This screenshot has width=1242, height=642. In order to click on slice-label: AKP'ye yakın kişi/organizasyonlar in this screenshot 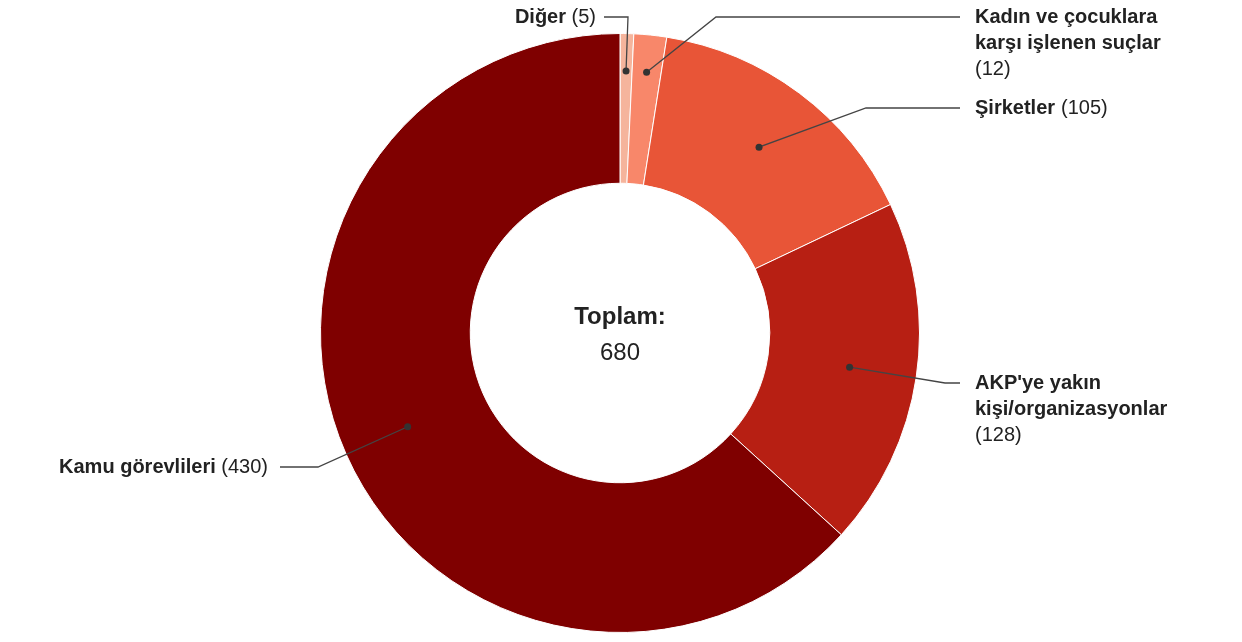, I will do `click(1071, 394)`.